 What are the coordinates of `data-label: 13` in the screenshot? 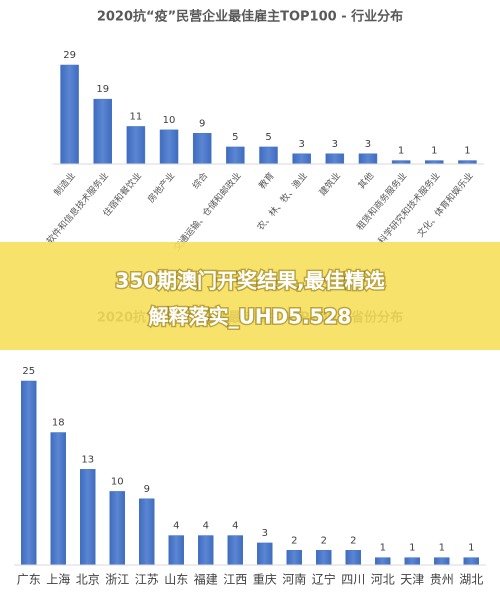 It's located at (87, 459).